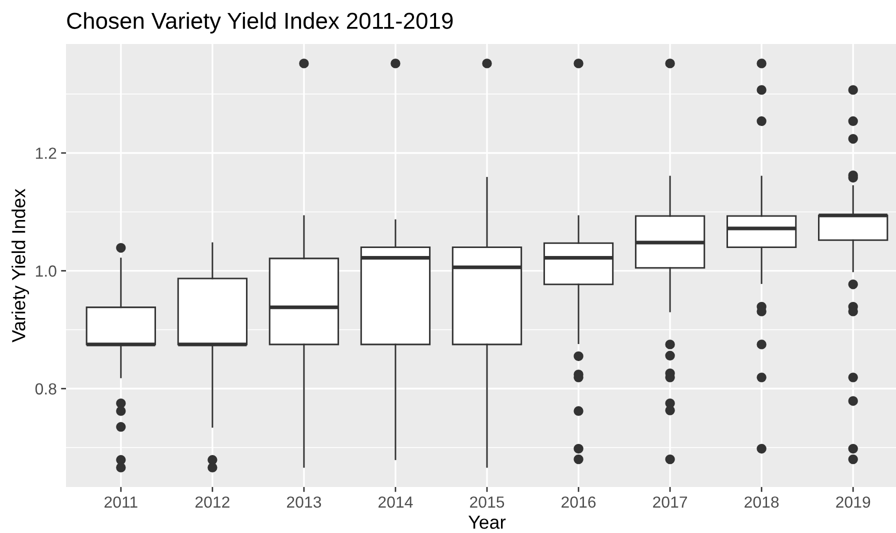  Describe the element at coordinates (487, 522) in the screenshot. I see `x-axis-title: Year` at that location.